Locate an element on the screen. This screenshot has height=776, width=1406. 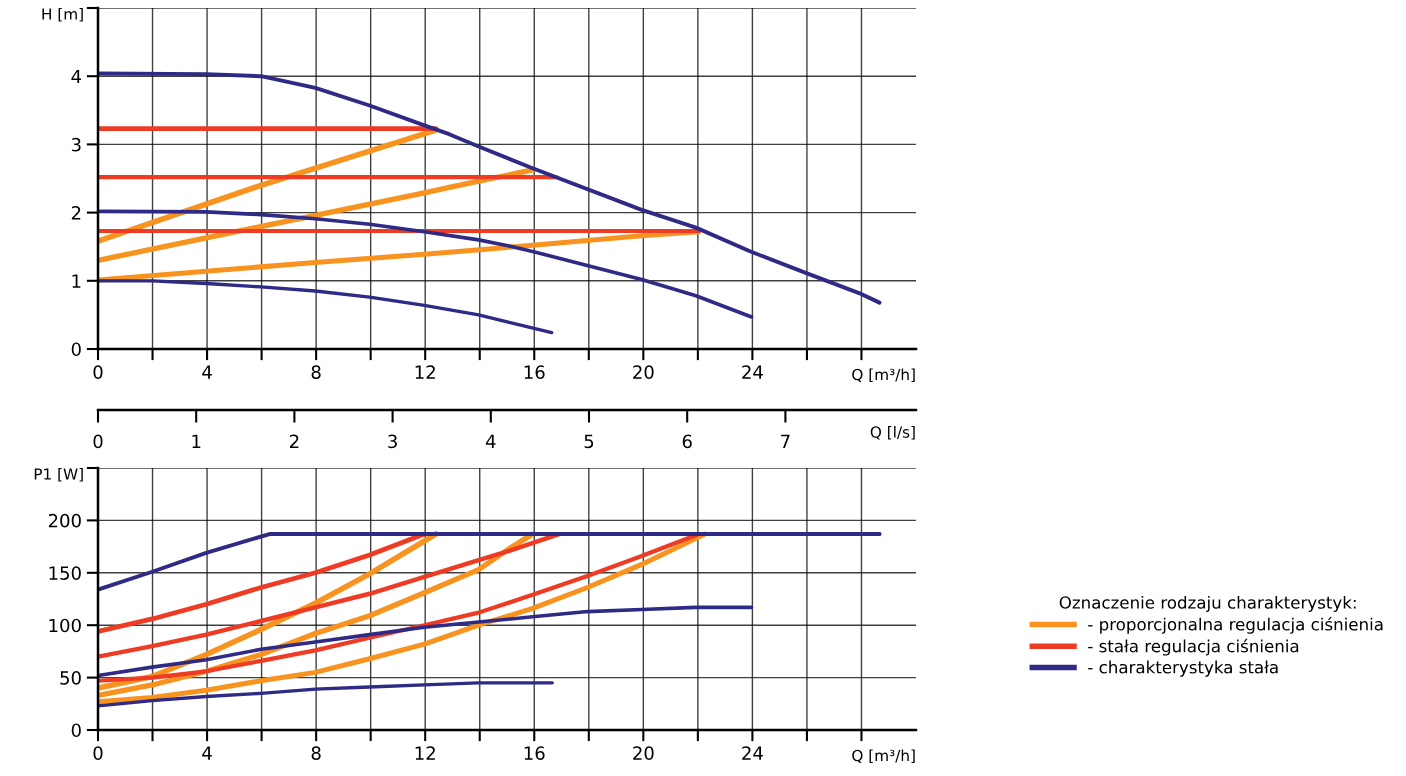
y-tick-label: 2 is located at coordinates (76, 213).